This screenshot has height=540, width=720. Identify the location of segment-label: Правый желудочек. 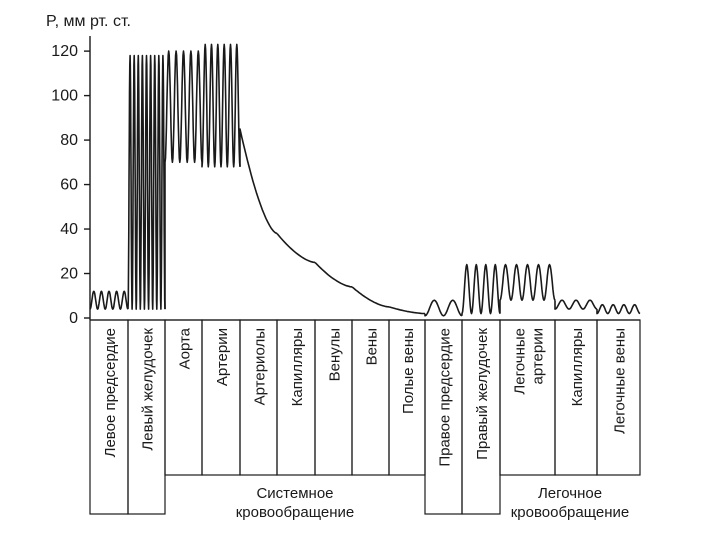
(482, 394).